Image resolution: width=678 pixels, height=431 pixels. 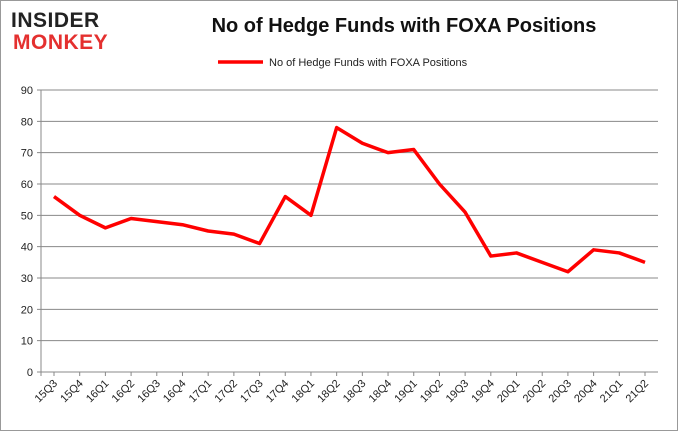 I want to click on y-tick-label: 40, so click(x=27, y=248).